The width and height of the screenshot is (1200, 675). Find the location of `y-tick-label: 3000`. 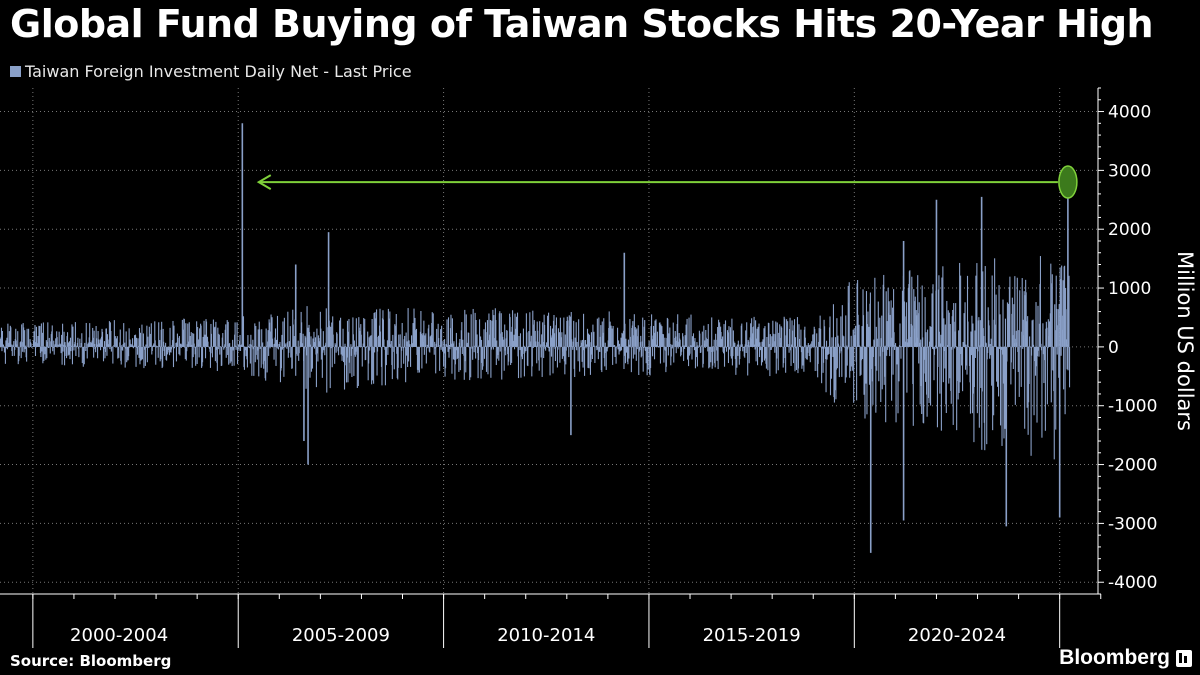

y-tick-label: 3000 is located at coordinates (1129, 171).